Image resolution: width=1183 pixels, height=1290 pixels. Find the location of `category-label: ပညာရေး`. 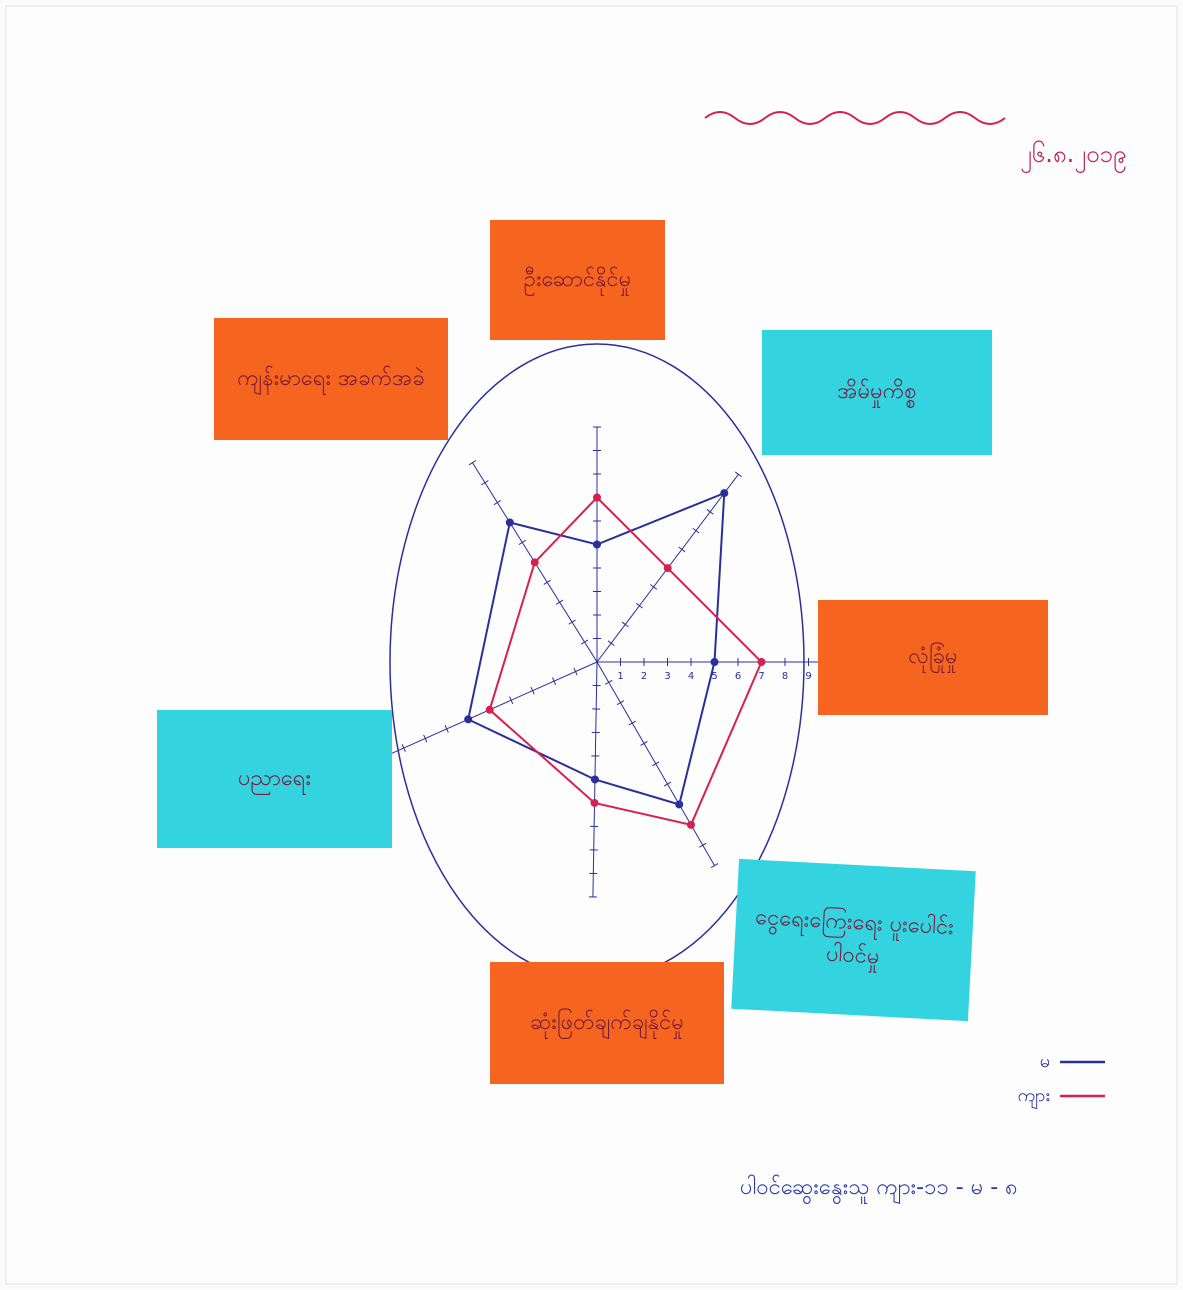

category-label: ပညာရေး is located at coordinates (274, 779).